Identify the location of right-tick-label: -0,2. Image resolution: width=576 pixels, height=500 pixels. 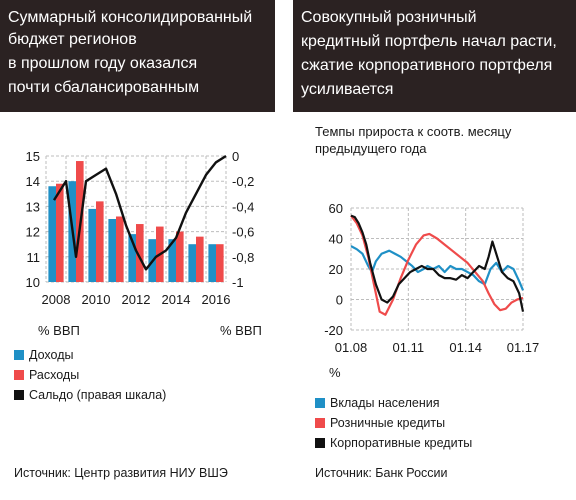
(243, 181).